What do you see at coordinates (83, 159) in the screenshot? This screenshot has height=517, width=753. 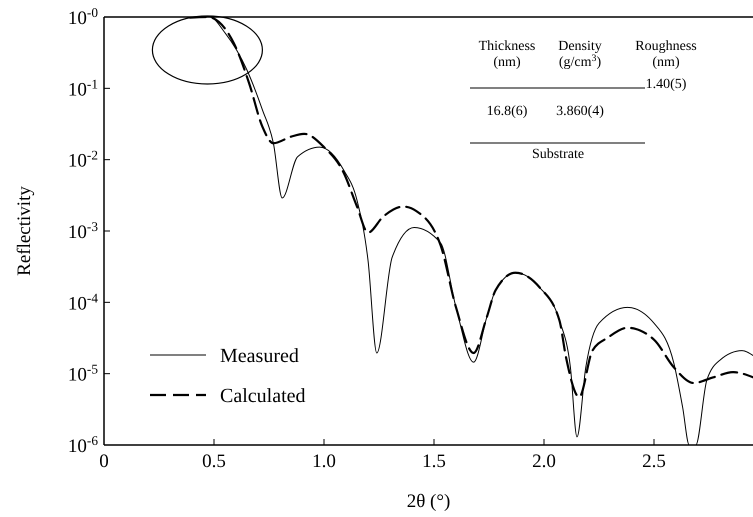 I see `y-tick-label: 10$^{-2}$` at bounding box center [83, 159].